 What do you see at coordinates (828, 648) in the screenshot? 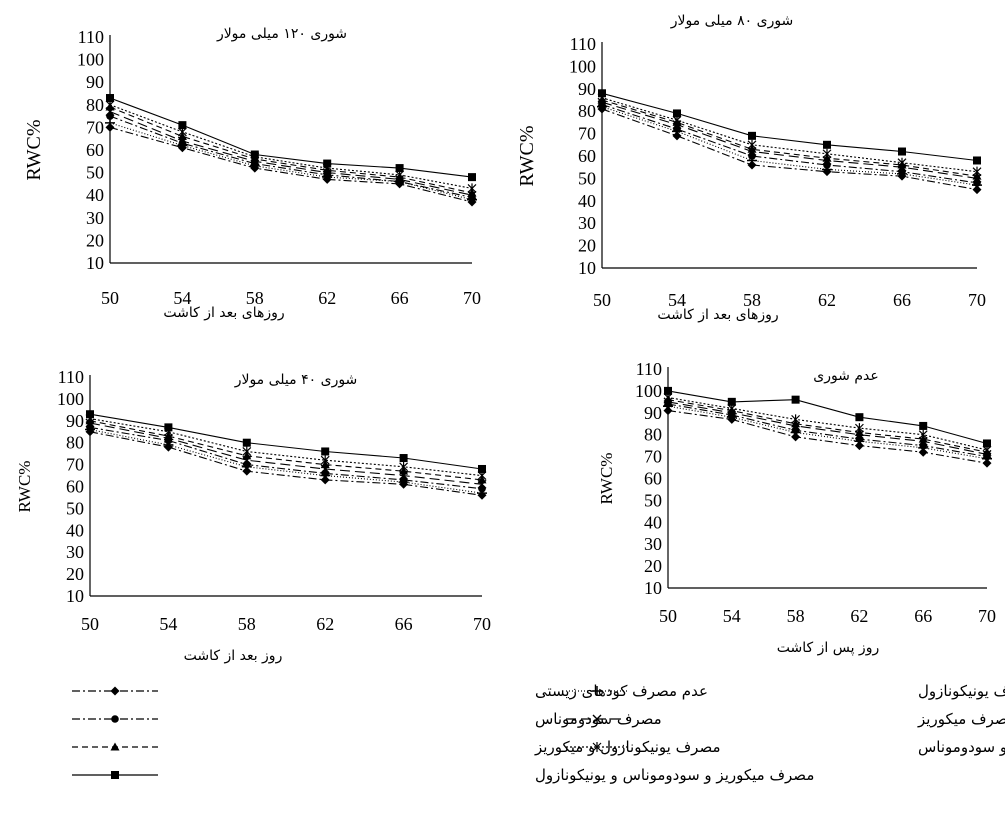
I see `x-axis-label: روز پس از کاشت` at bounding box center [828, 648].